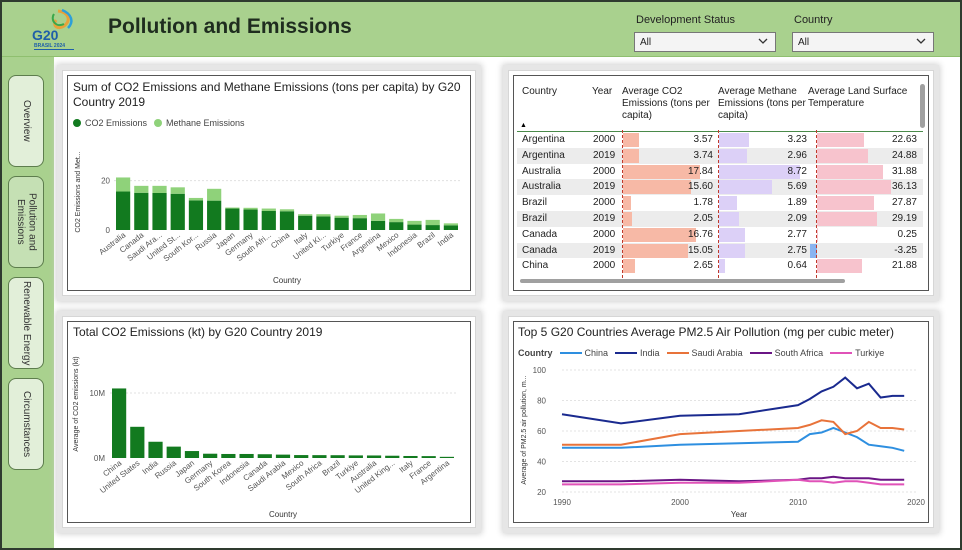 The image size is (962, 550). Describe the element at coordinates (739, 514) in the screenshot. I see `x-axis-label: Year` at that location.